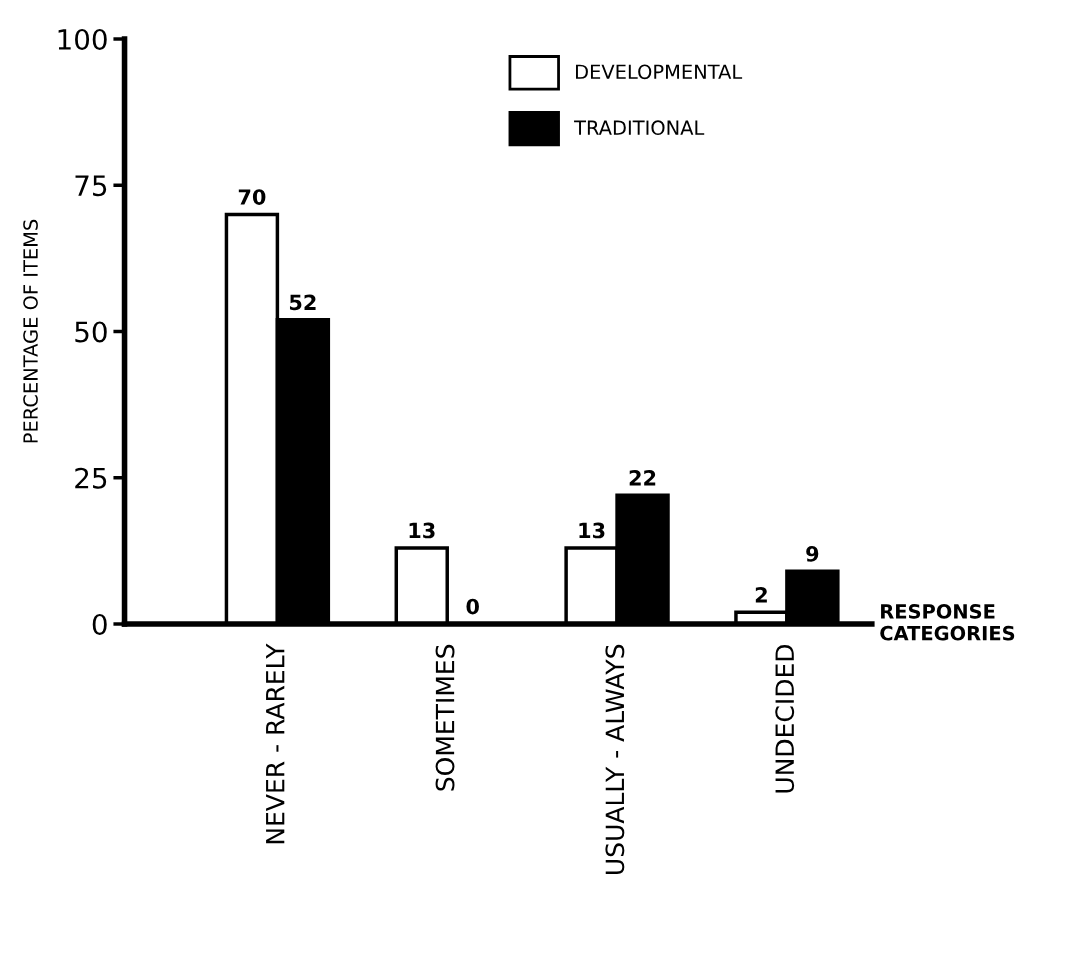 This screenshot has width=1083, height=975. What do you see at coordinates (812, 554) in the screenshot?
I see `data-label: 9` at bounding box center [812, 554].